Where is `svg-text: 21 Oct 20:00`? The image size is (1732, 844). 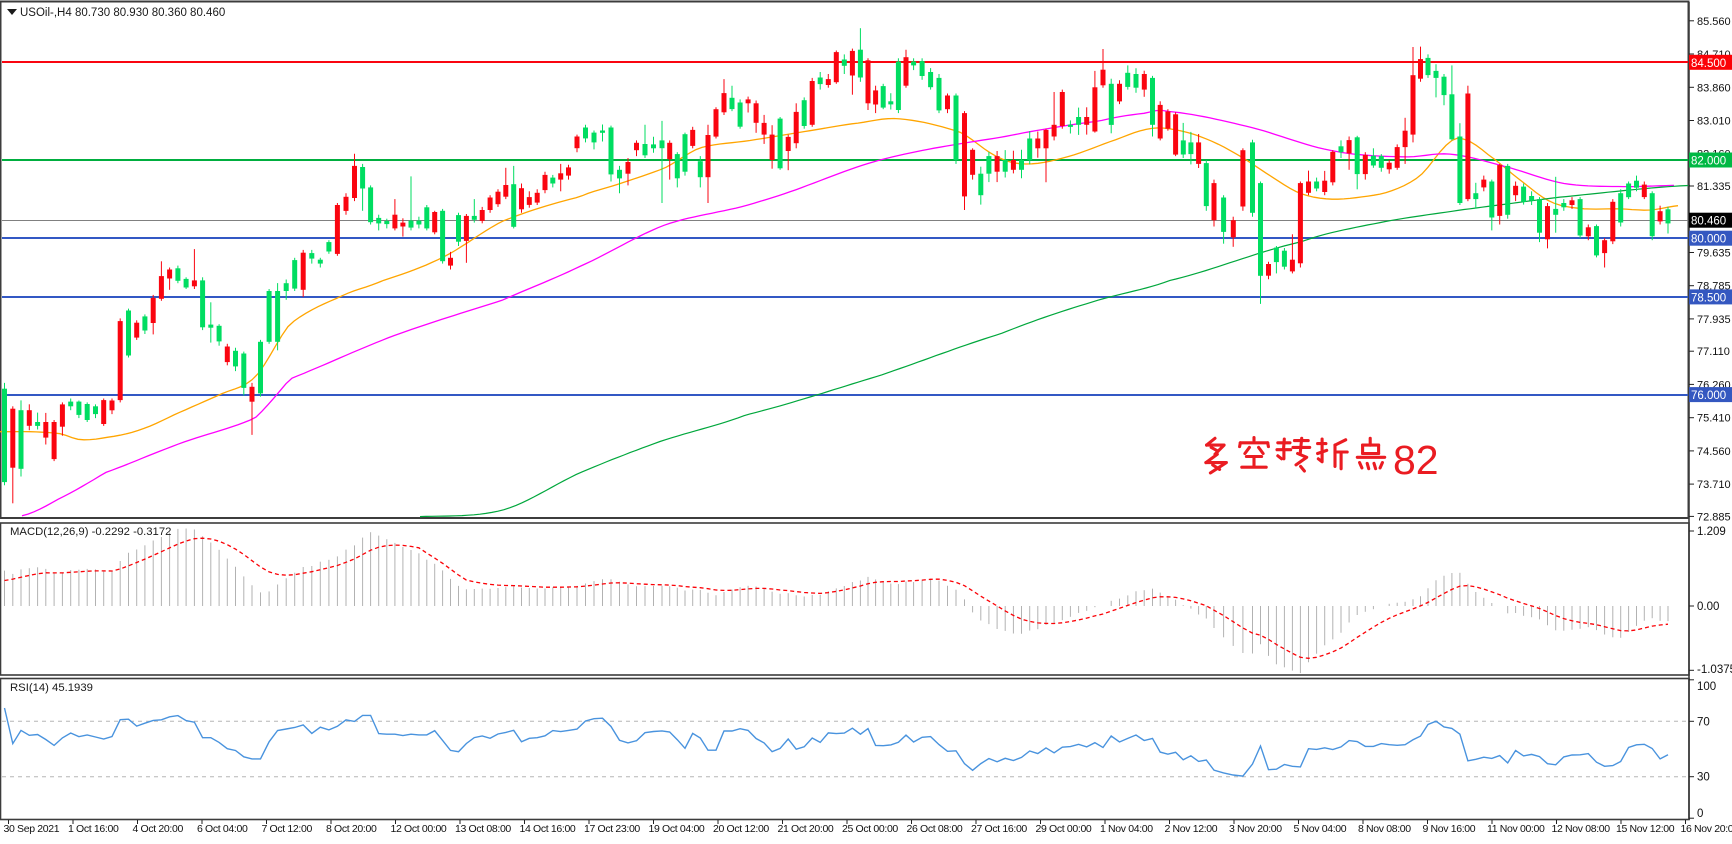
svg-text: 21 Oct 20:00 is located at coordinates (806, 829).